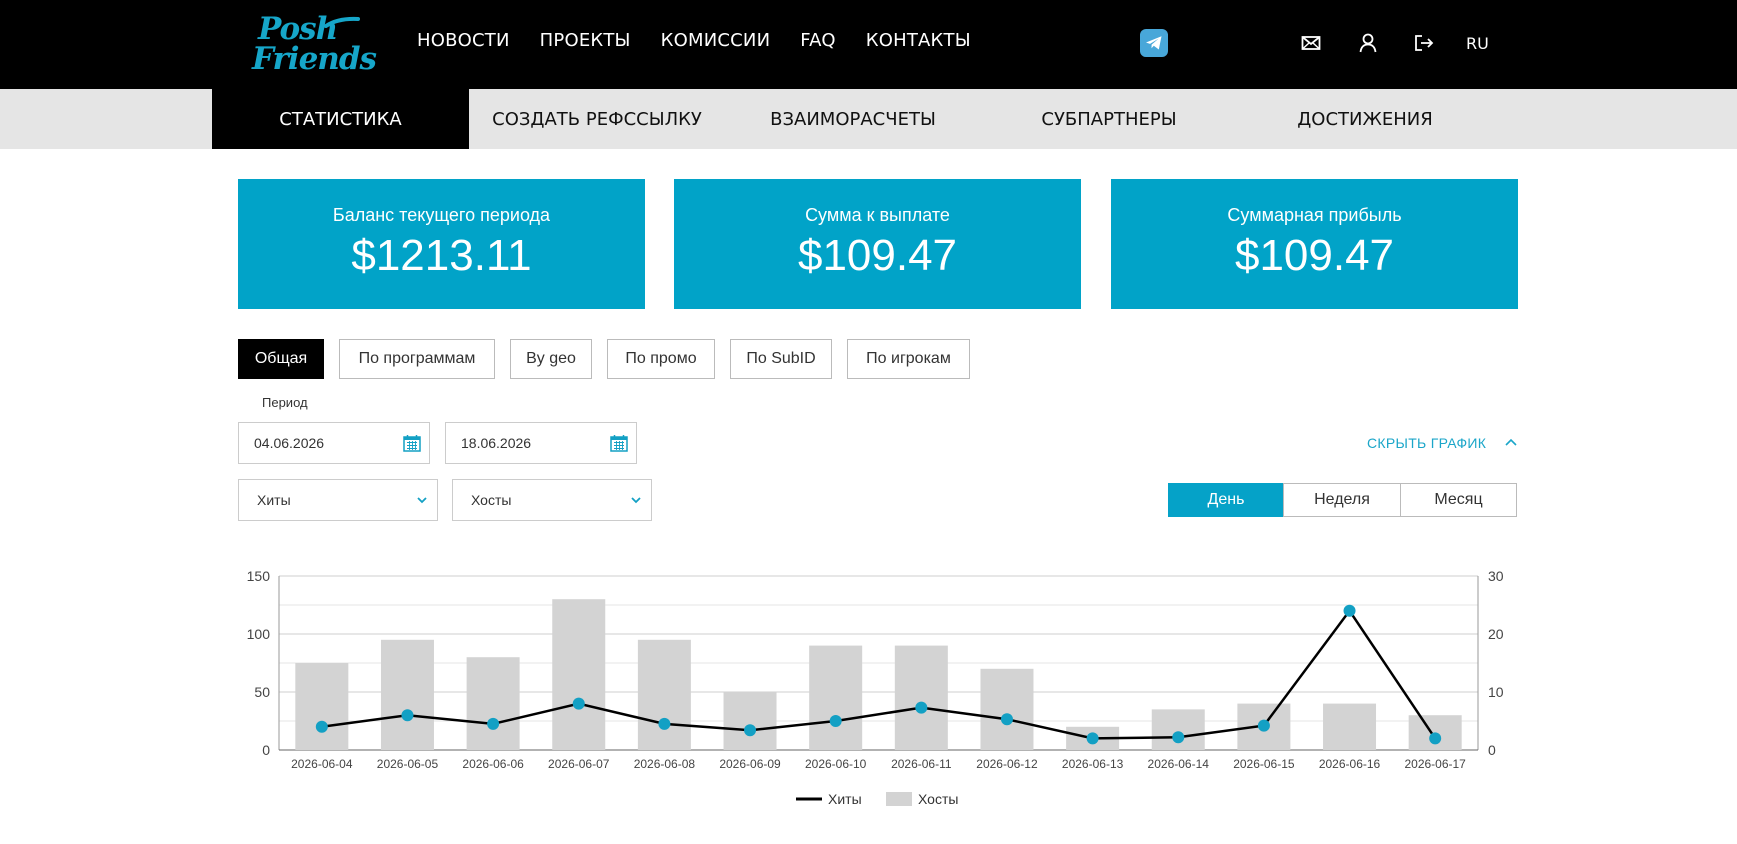 This screenshot has width=1737, height=844. I want to click on user-icon, so click(1368, 43).